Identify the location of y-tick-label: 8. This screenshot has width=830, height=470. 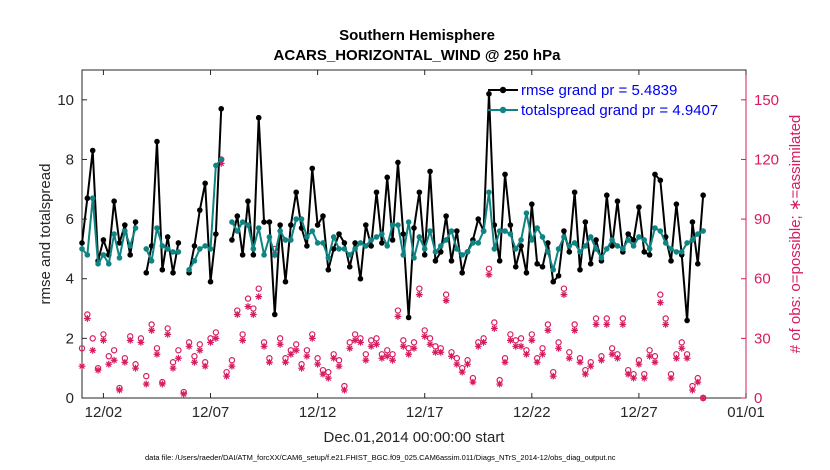
(70, 159).